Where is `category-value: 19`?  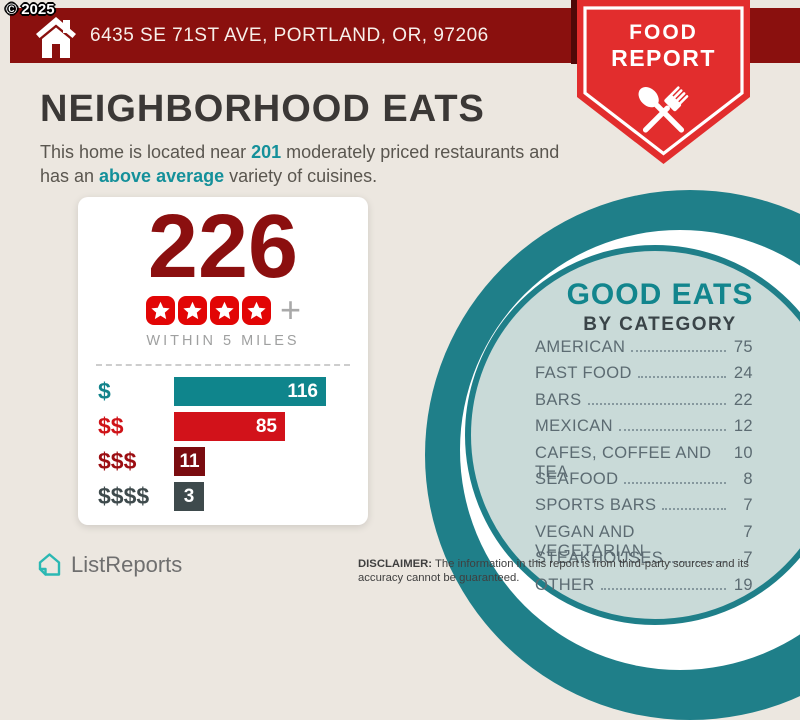
category-value: 19 is located at coordinates (743, 584).